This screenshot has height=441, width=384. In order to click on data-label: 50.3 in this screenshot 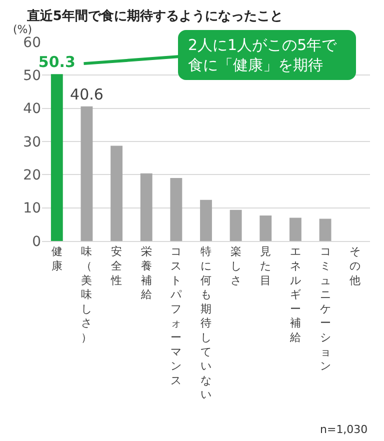, I will do `click(57, 62)`.